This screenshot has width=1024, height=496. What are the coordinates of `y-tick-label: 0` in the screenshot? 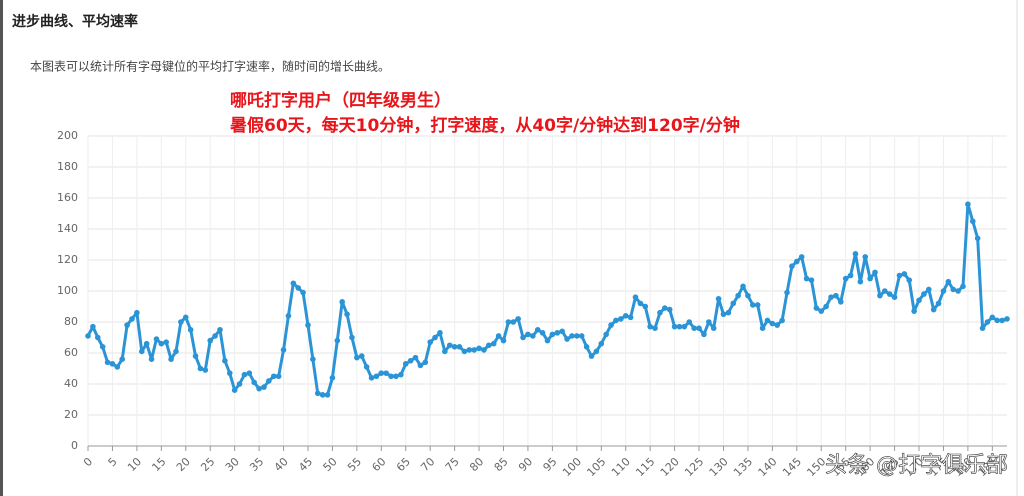 It's located at (74, 445).